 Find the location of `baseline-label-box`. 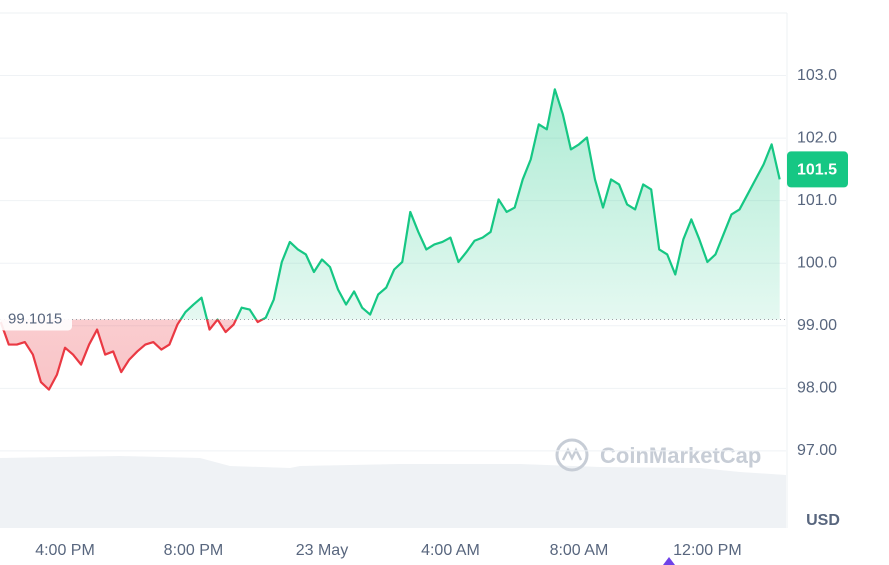

baseline-label-box is located at coordinates (36, 318).